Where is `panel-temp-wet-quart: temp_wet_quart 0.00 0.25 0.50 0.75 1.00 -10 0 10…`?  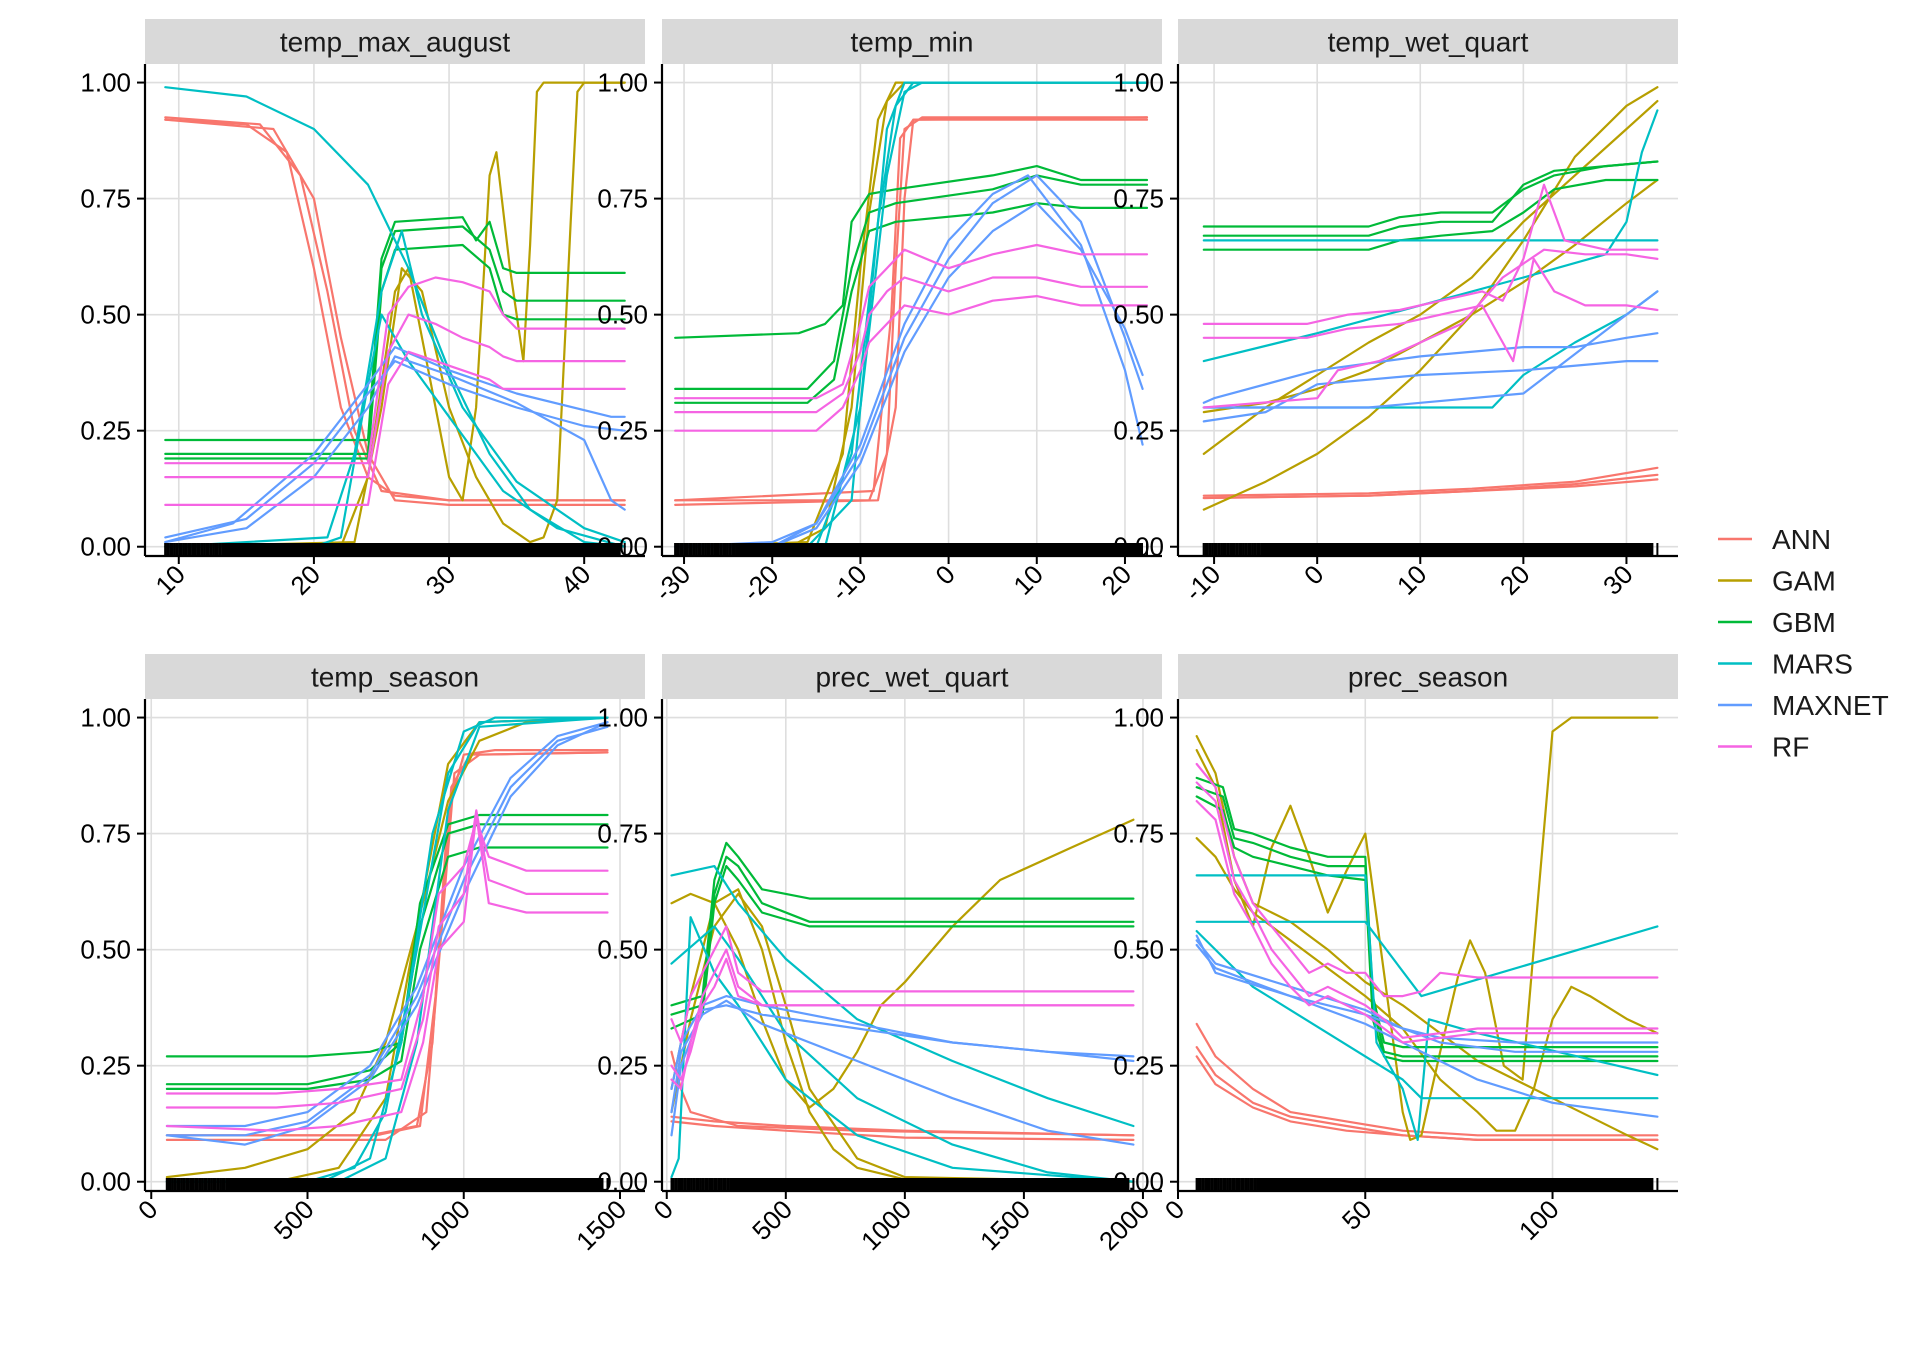
panel-temp-wet-quart: temp_wet_quart 0.00 0.25 0.50 0.75 1.00 -10 0 10… is located at coordinates (1395, 313).